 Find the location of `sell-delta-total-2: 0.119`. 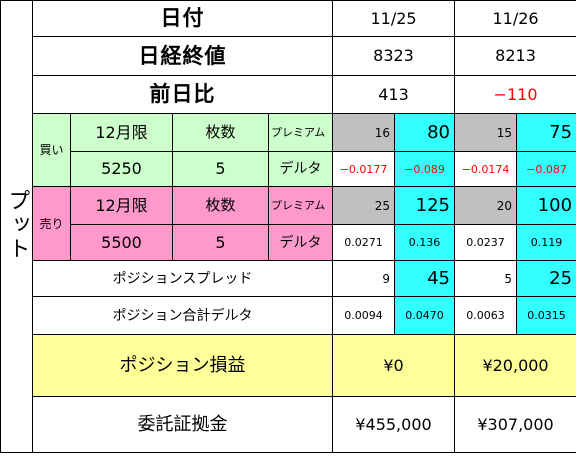

sell-delta-total-2: 0.119 is located at coordinates (546, 242).